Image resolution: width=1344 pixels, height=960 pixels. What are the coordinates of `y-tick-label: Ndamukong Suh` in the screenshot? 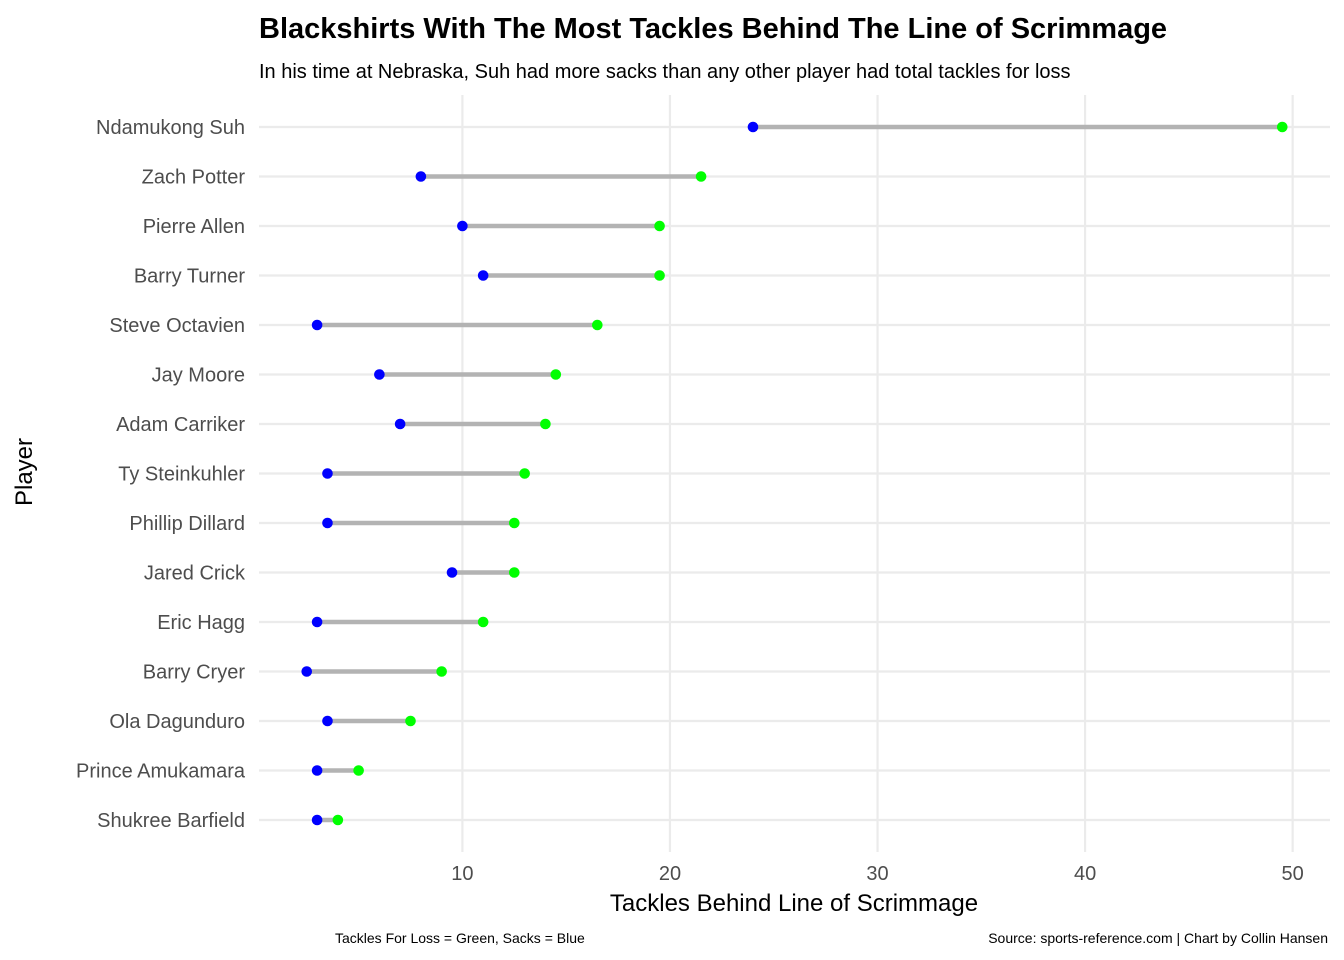 It's located at (170, 128).